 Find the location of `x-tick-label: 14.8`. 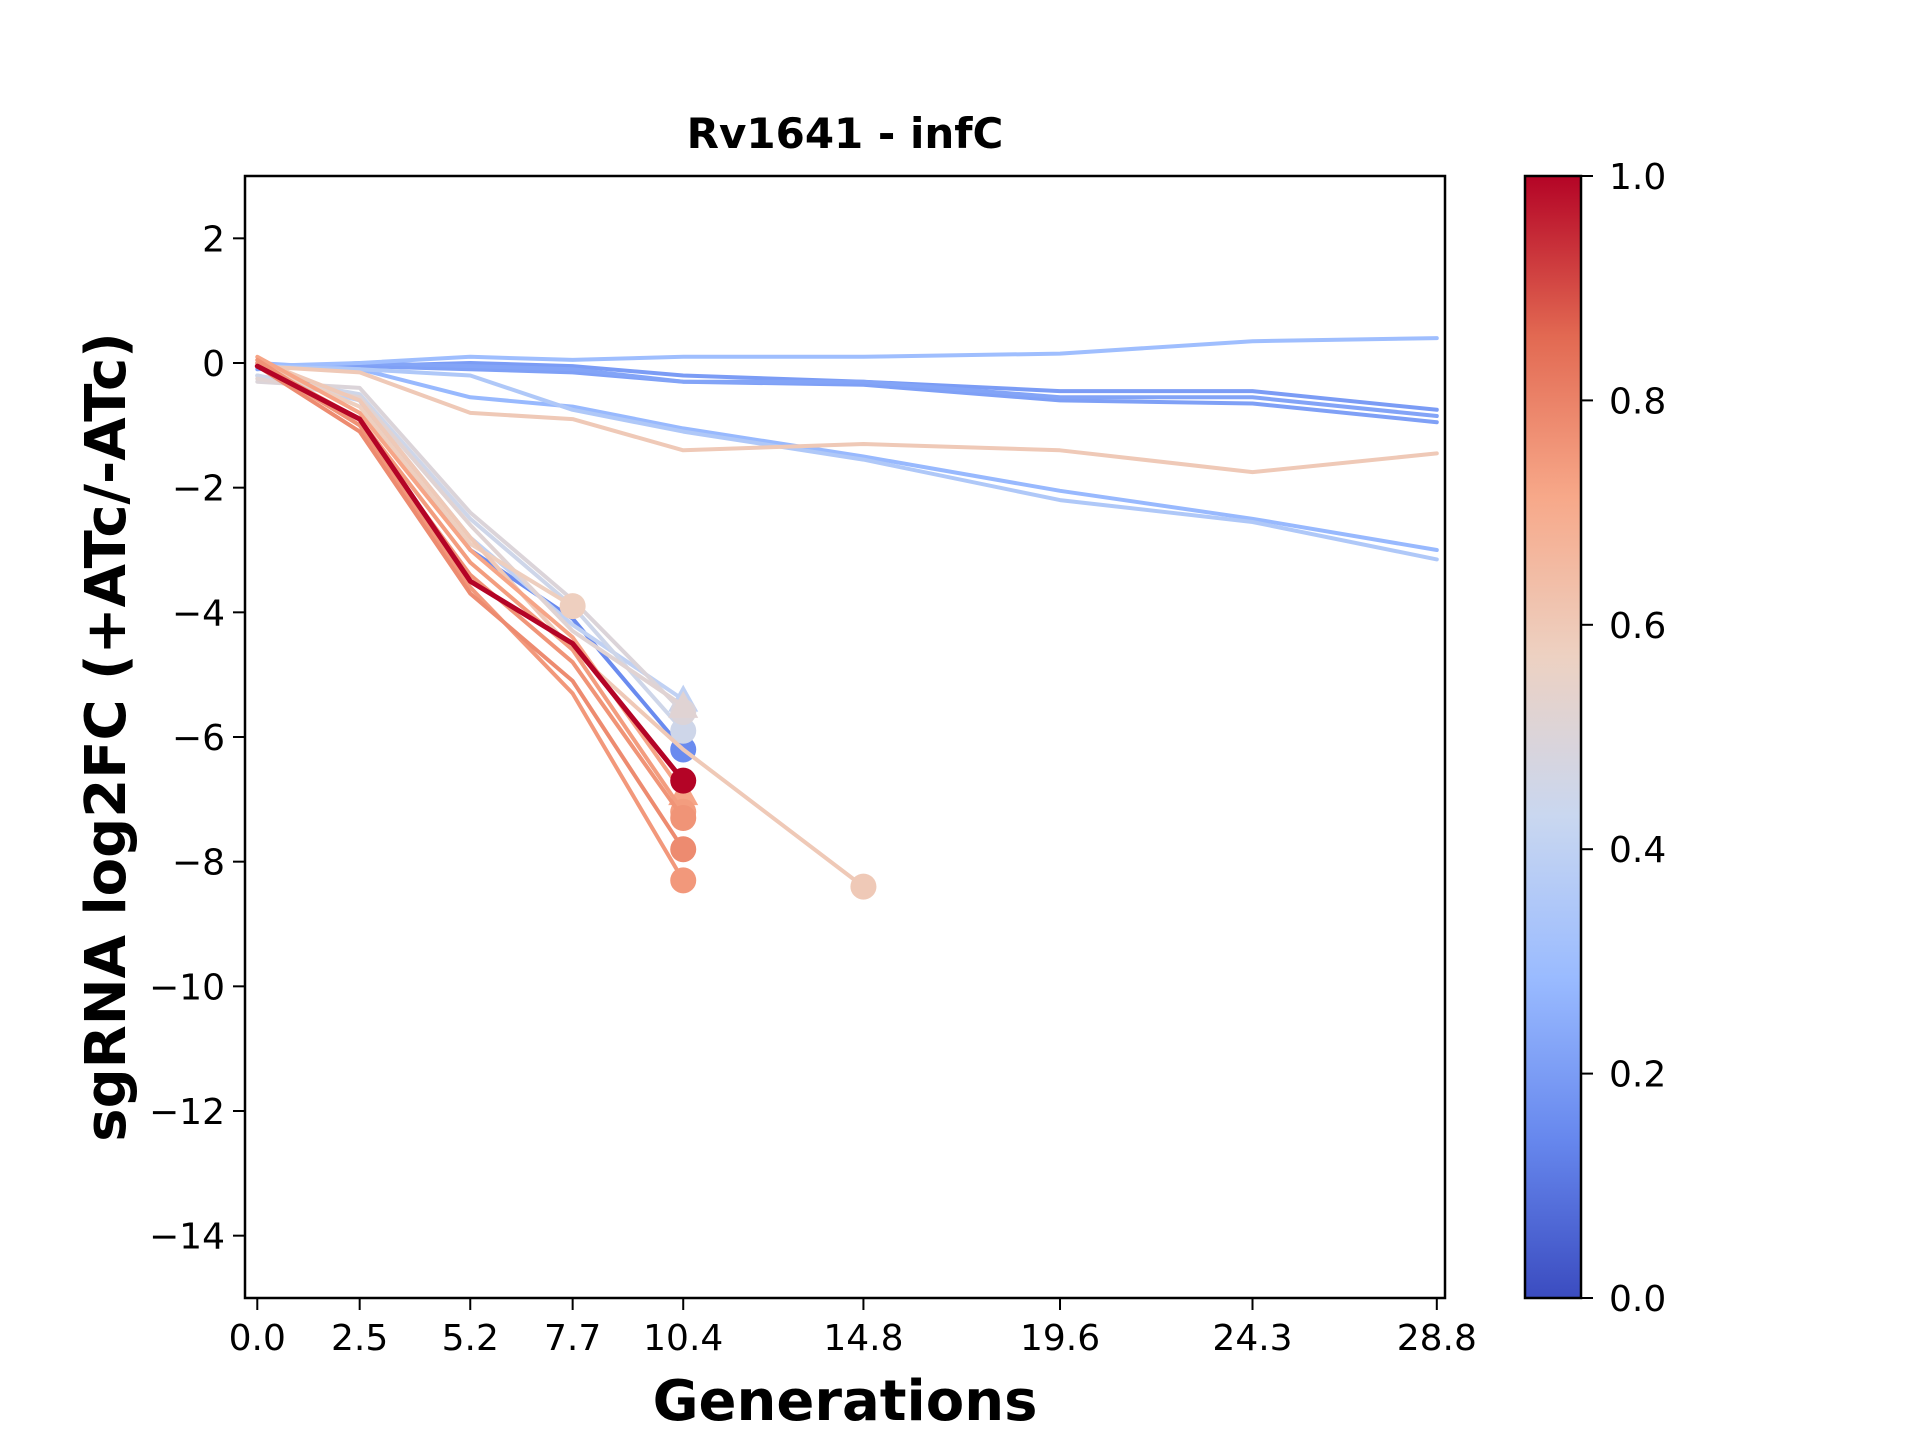

x-tick-label: 14.8 is located at coordinates (863, 1338).